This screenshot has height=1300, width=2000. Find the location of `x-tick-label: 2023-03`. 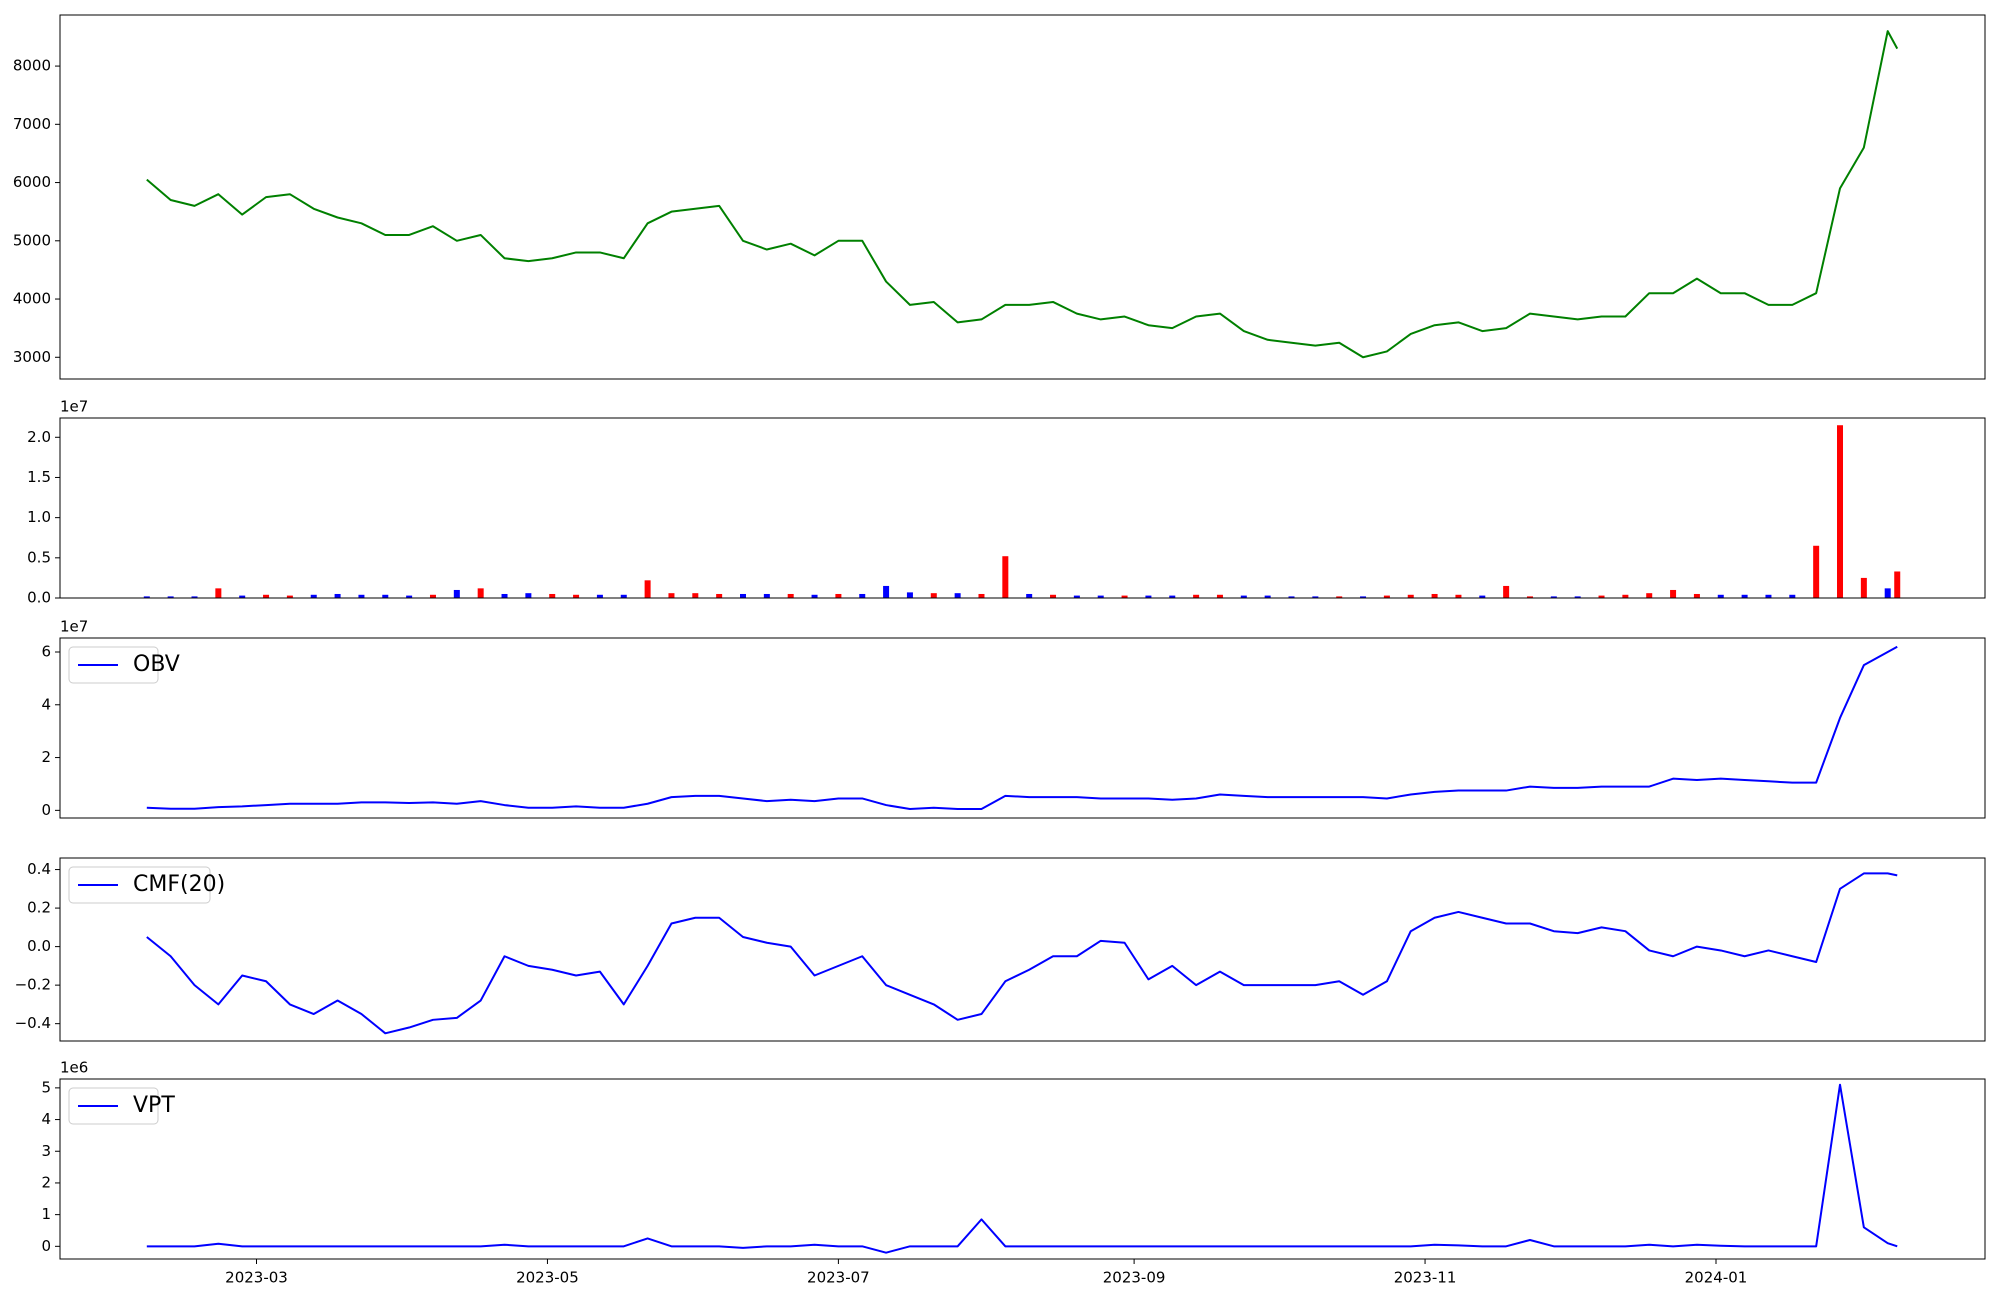

x-tick-label: 2023-03 is located at coordinates (256, 1278).